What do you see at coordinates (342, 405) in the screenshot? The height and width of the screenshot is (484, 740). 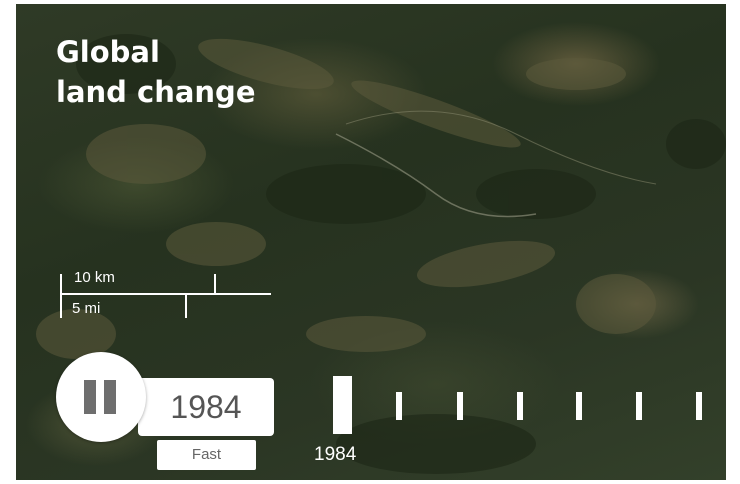 I see `timeline-tick-current` at bounding box center [342, 405].